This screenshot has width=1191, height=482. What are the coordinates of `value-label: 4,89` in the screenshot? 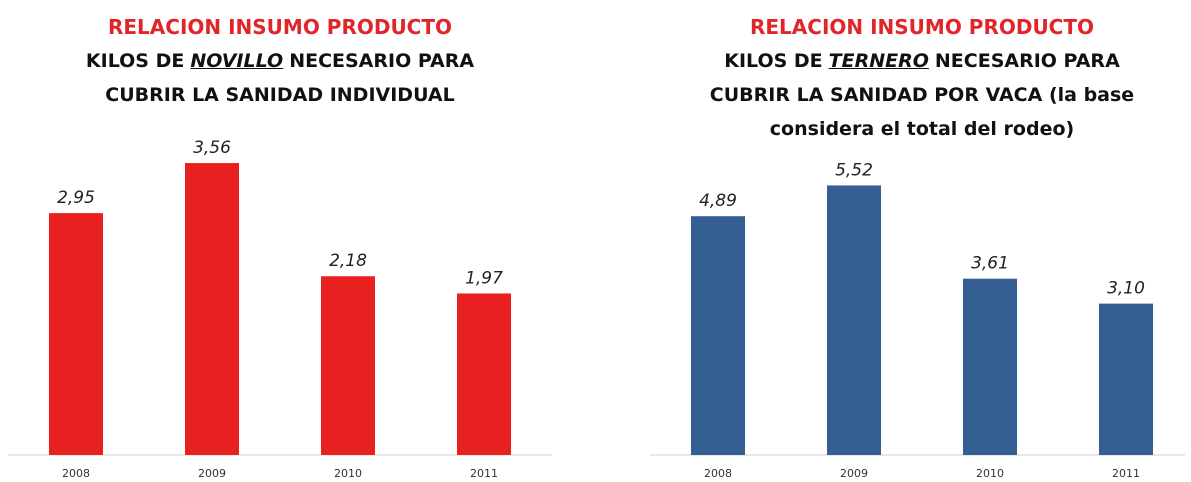 It's located at (718, 201).